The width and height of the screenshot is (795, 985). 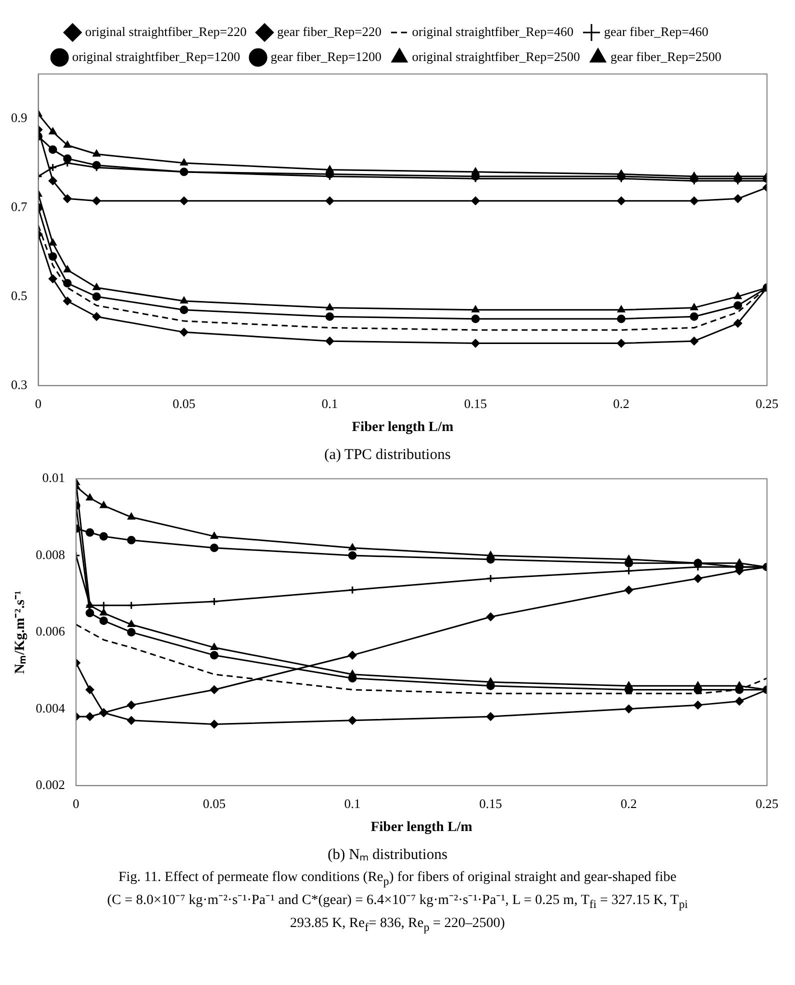 I want to click on text: (b) Nₘ distributions, so click(x=388, y=854).